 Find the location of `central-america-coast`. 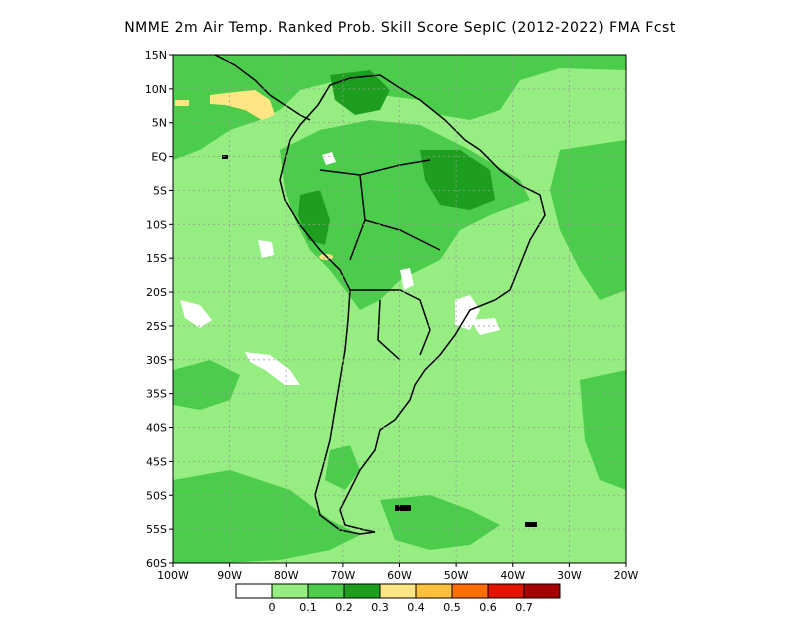

central-america-coast is located at coordinates (262, 88).